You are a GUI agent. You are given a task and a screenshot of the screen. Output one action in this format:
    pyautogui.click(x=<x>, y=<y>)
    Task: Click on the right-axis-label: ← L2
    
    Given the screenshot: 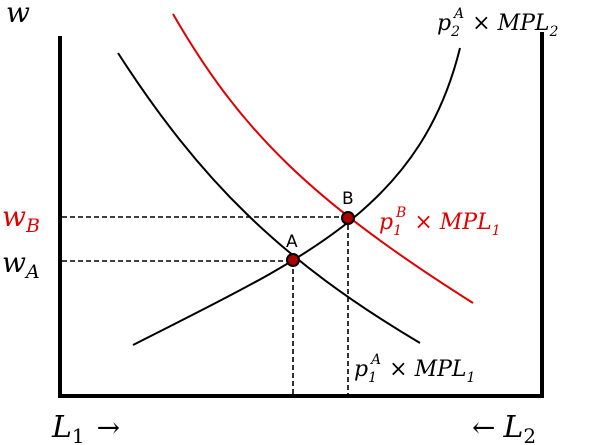 What is the action you would take?
    pyautogui.click(x=504, y=427)
    